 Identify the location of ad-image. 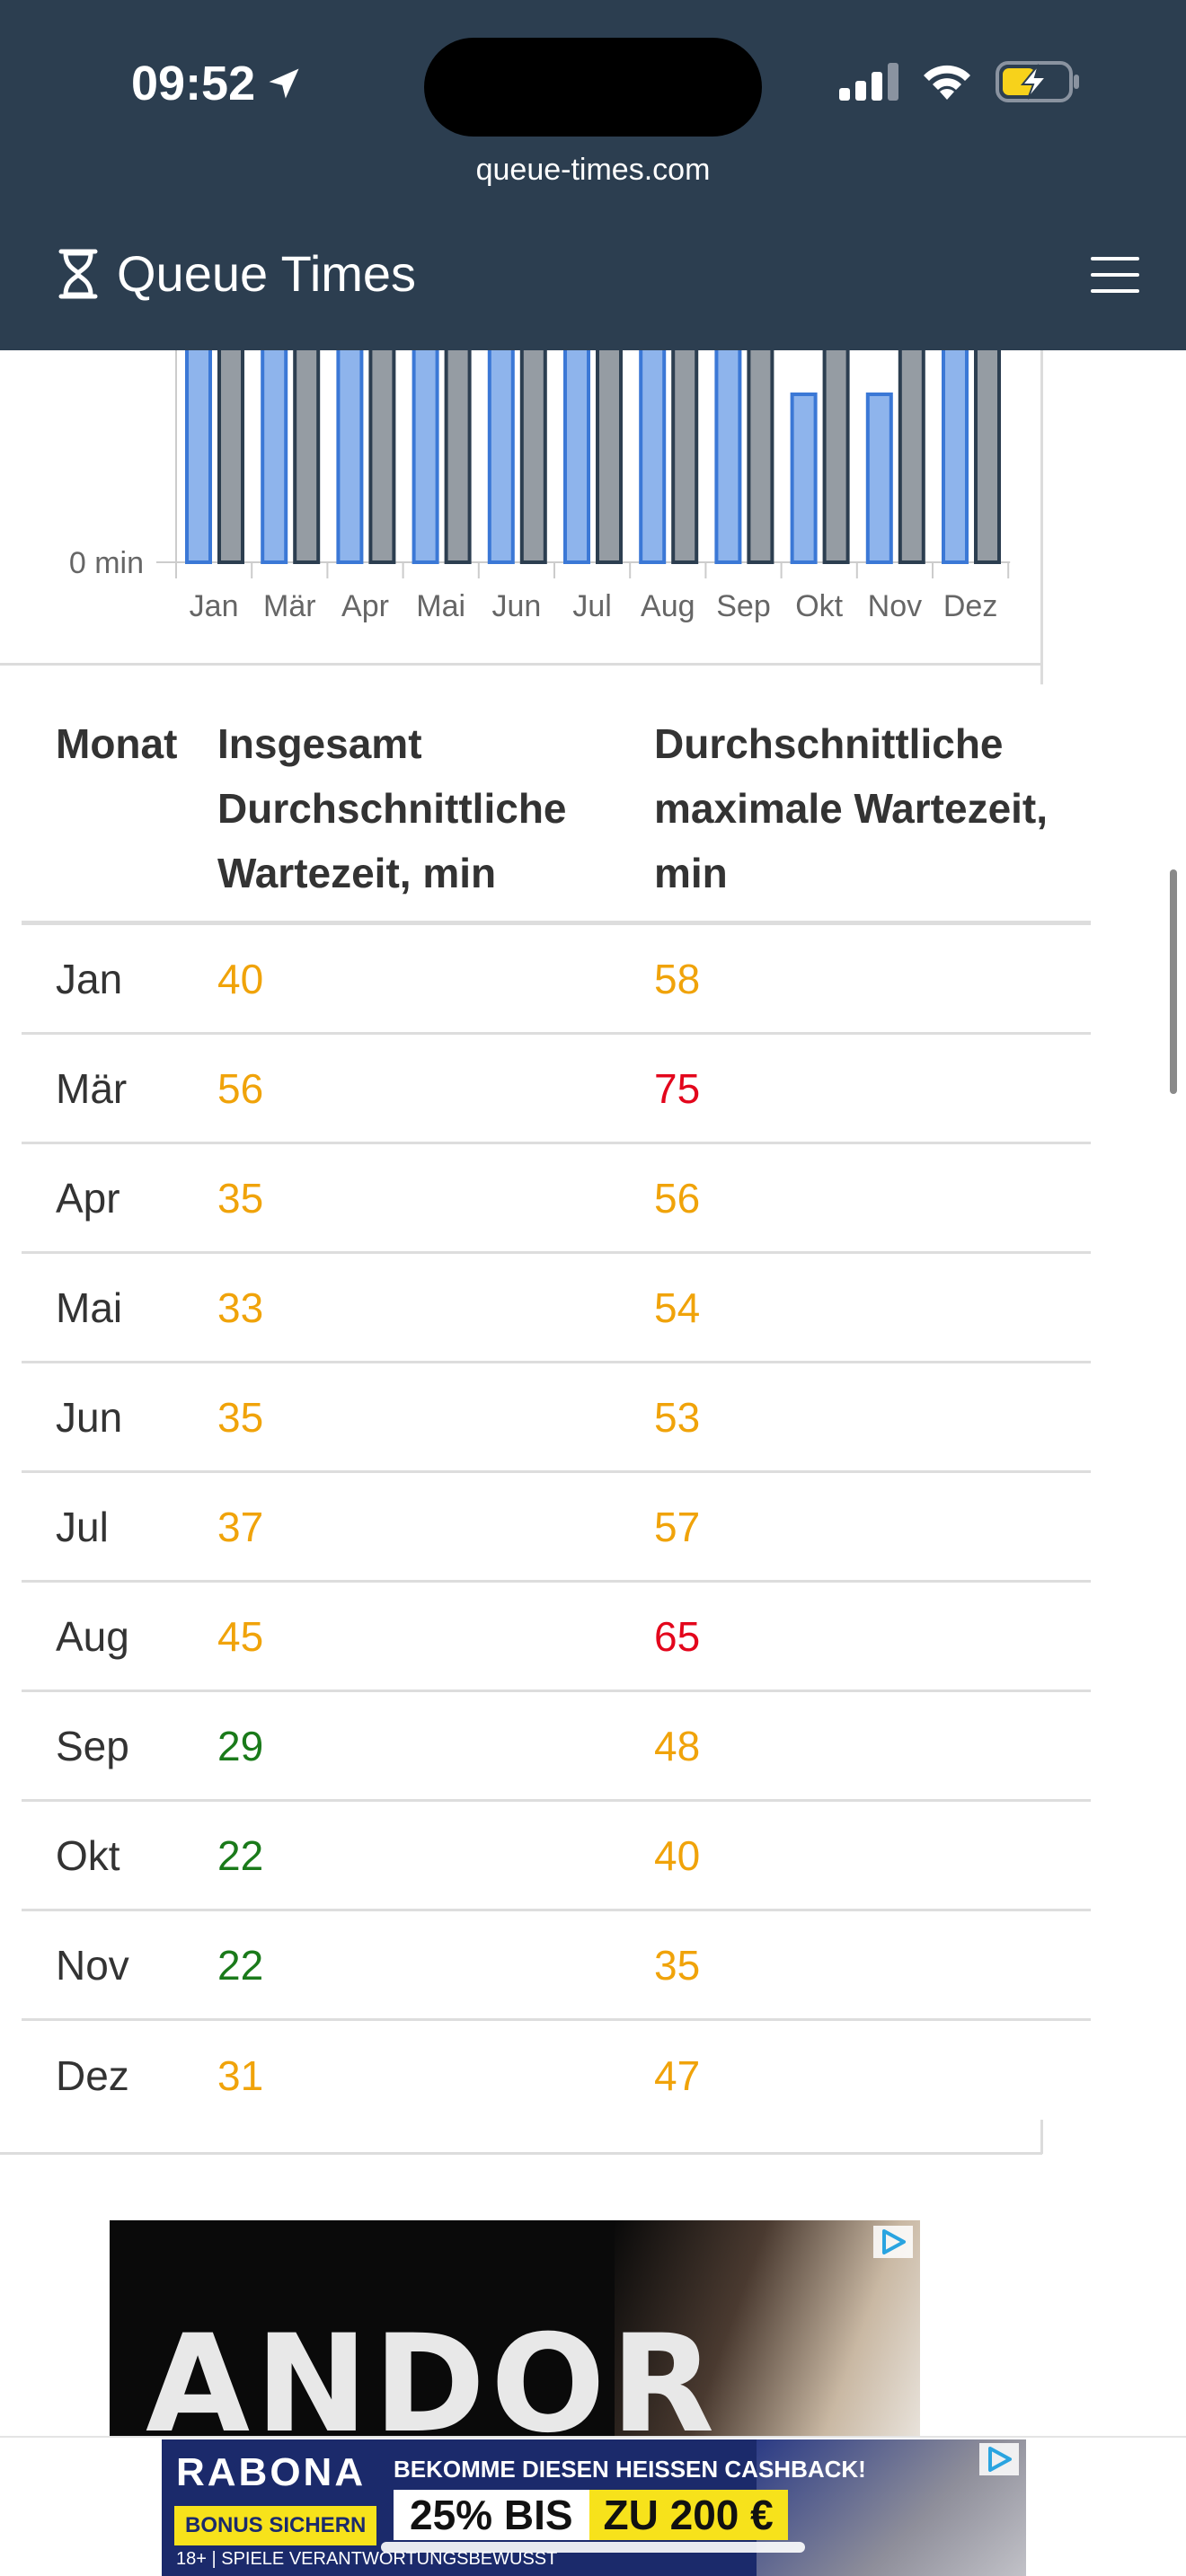
(767, 2328).